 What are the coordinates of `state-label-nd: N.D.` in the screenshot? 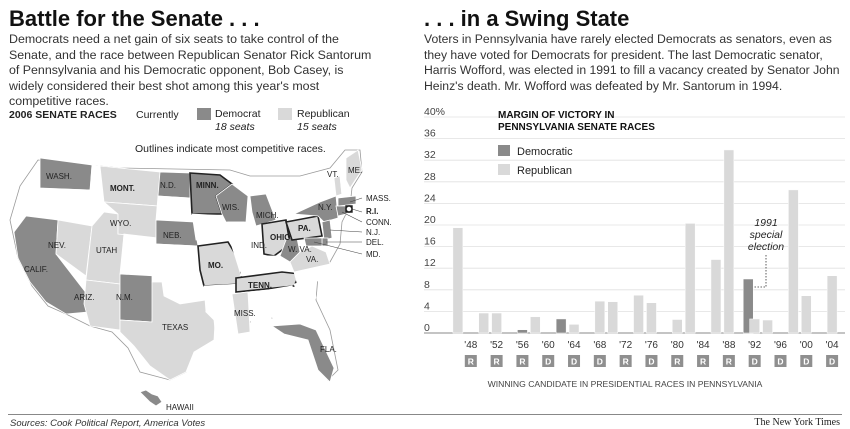 It's located at (168, 185).